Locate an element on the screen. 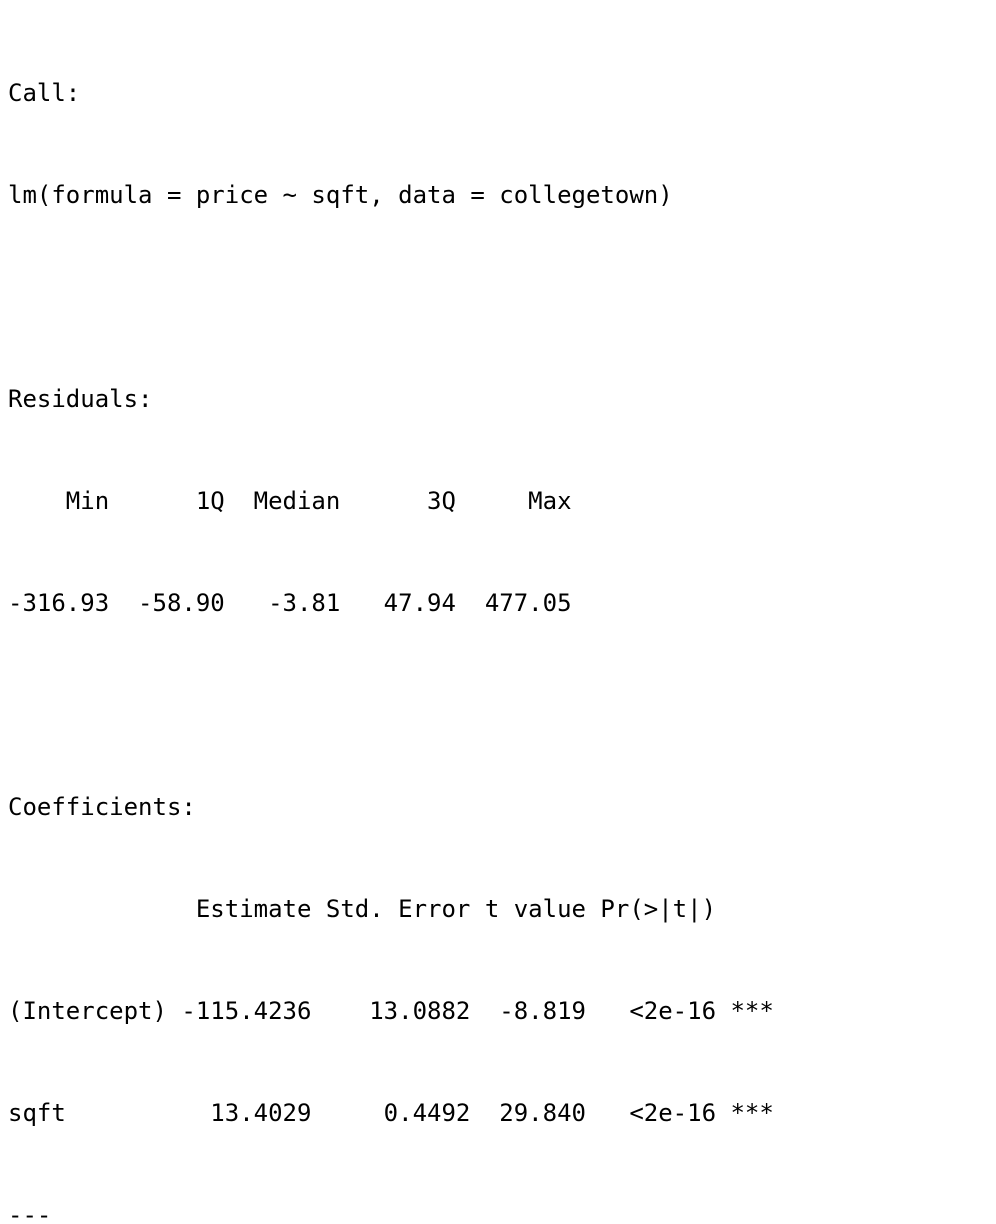 This screenshot has width=996, height=1224. residuals-header-row: Min 1Q Median 3Q Max is located at coordinates (297, 501).